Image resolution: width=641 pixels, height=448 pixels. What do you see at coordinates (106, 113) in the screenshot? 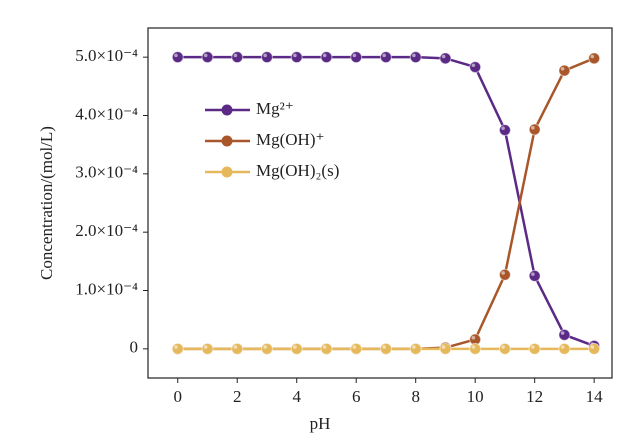
I see `y-tick-label: 4.0×10⁻⁴` at bounding box center [106, 113].